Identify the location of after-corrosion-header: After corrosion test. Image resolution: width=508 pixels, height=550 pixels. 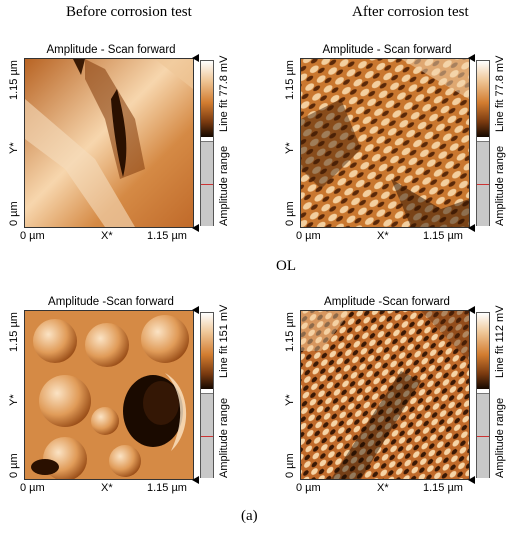
(410, 12).